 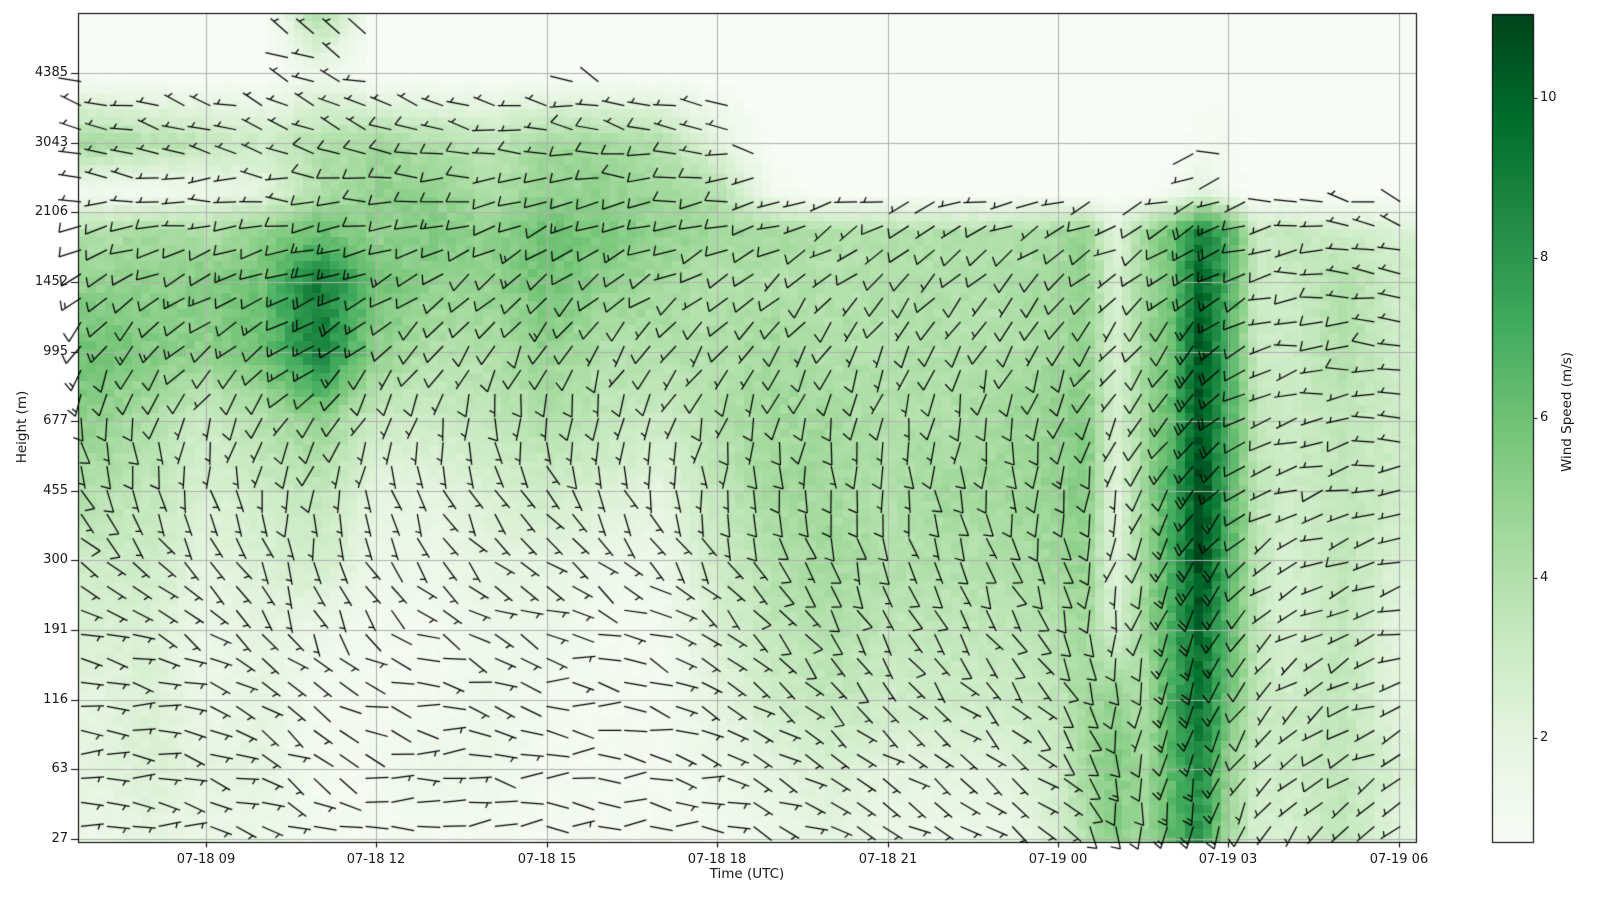 What do you see at coordinates (747, 874) in the screenshot?
I see `x-axis-title: Time (UTC)` at bounding box center [747, 874].